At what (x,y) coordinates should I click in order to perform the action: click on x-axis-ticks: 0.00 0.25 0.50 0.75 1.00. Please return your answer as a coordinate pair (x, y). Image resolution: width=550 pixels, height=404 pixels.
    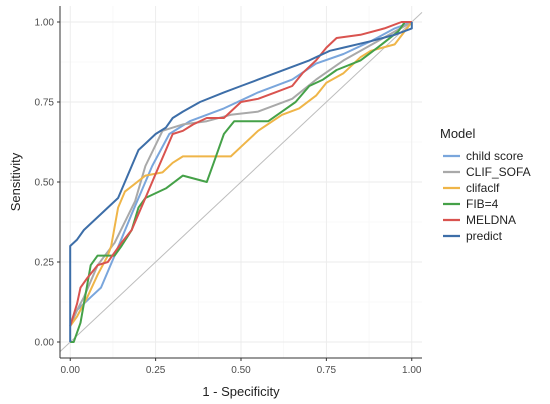
    Looking at the image, I should click on (241, 367).